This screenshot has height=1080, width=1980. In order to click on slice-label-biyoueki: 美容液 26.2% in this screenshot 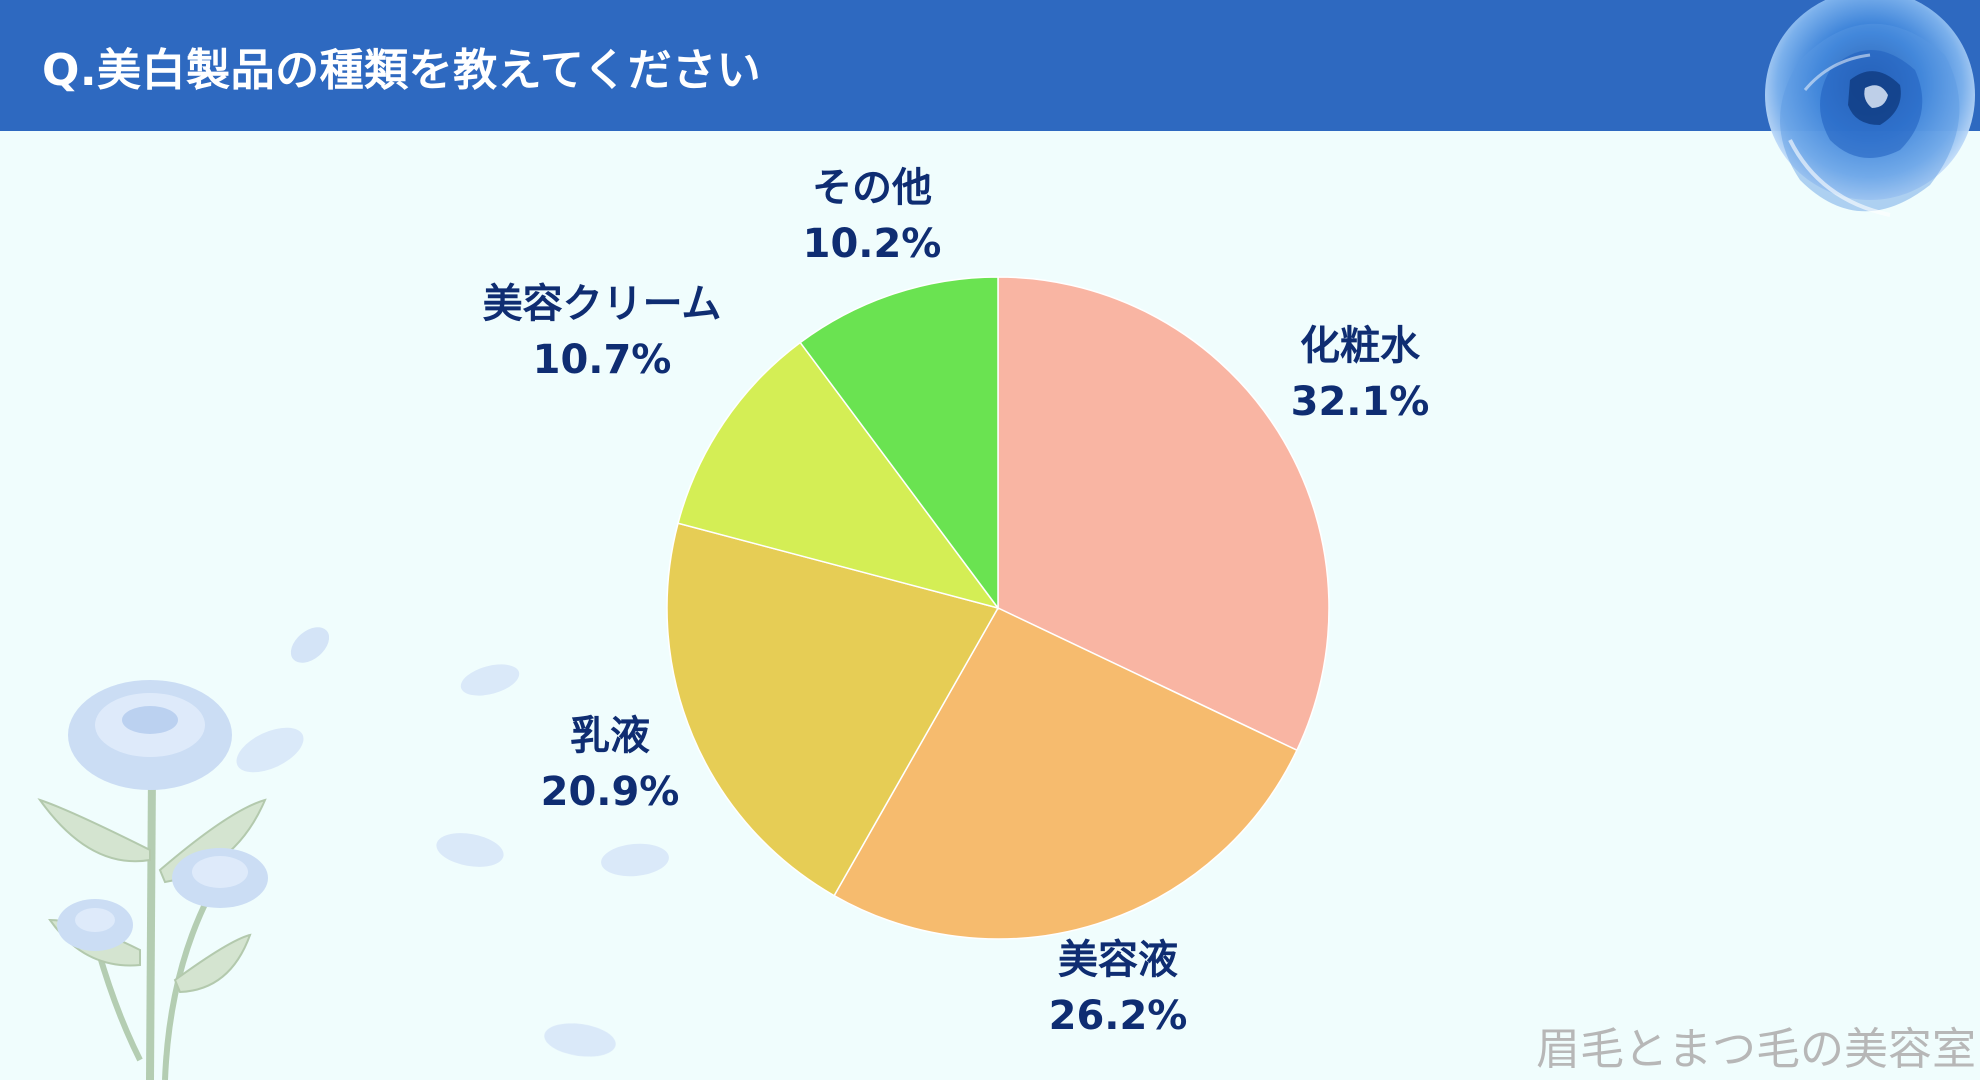, I will do `click(1118, 988)`.